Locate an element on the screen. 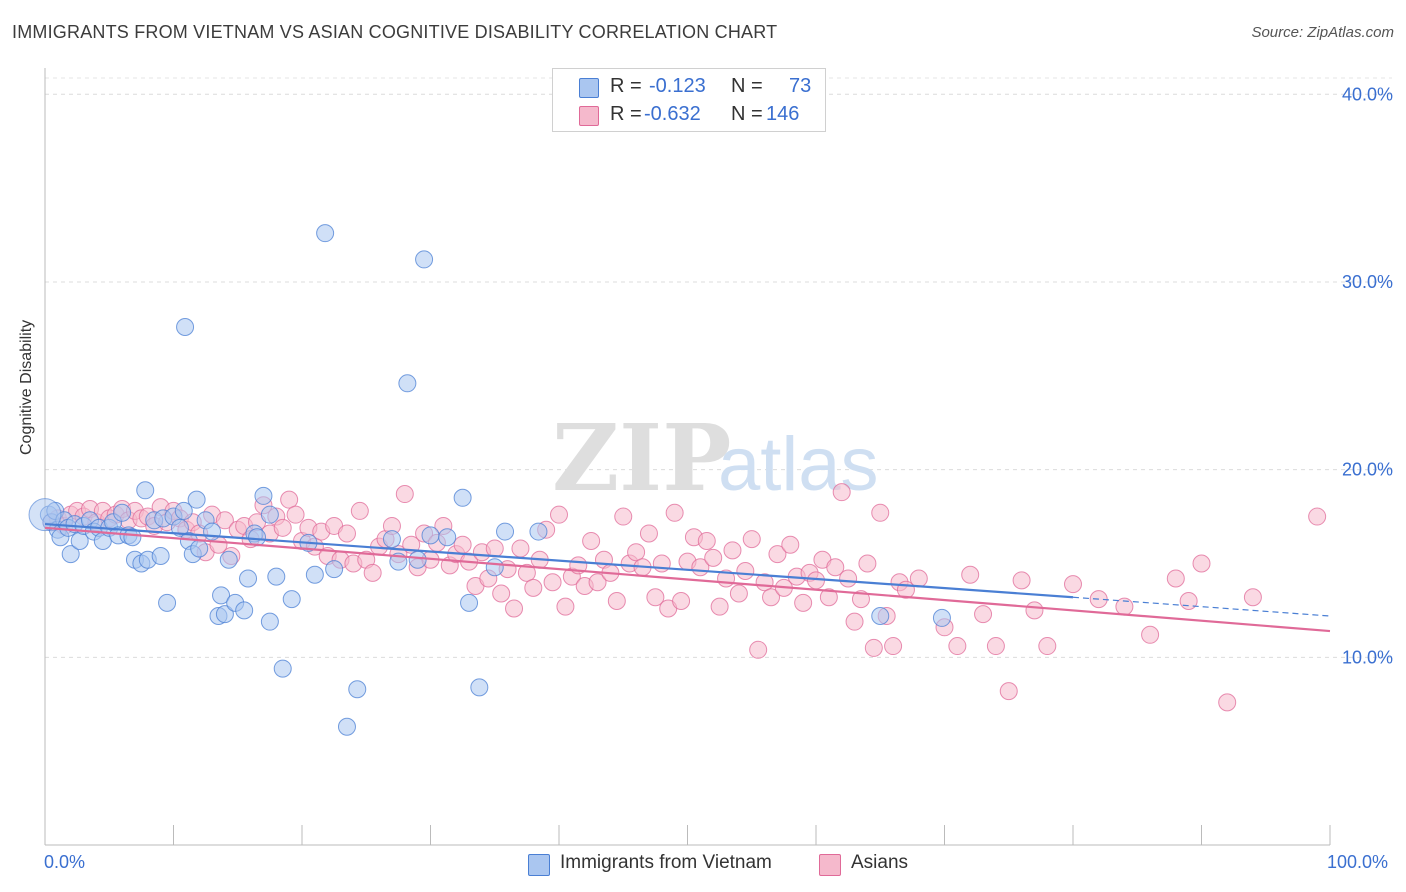 The image size is (1406, 892). trend-lines is located at coordinates (687, 577).